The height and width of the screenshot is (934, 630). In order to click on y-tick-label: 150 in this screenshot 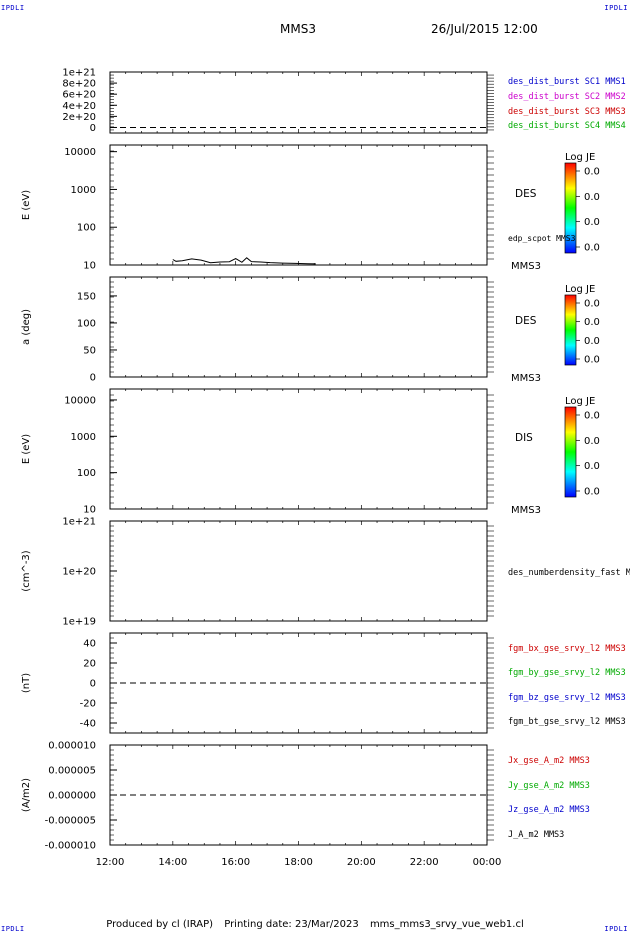, I will do `click(86, 296)`.